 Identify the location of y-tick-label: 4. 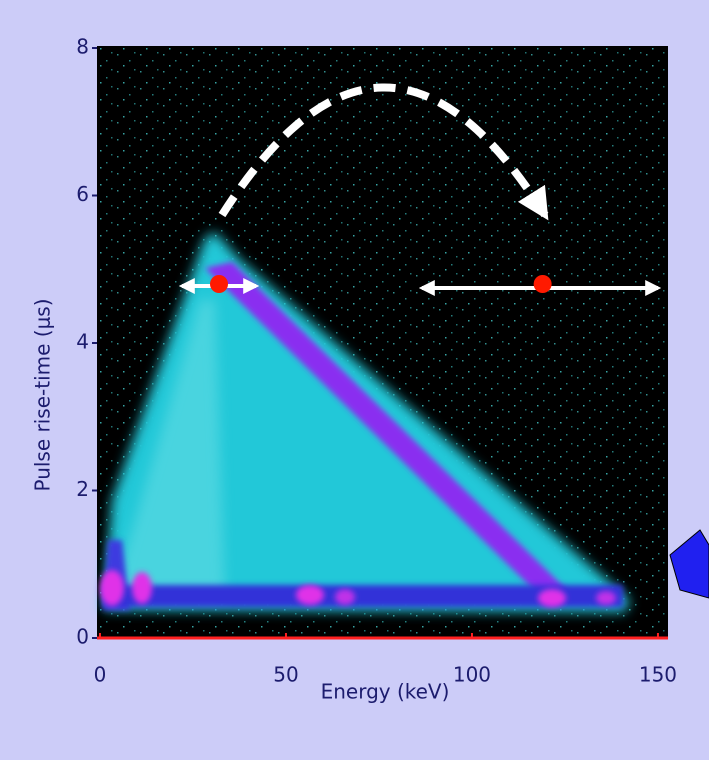
(82, 342).